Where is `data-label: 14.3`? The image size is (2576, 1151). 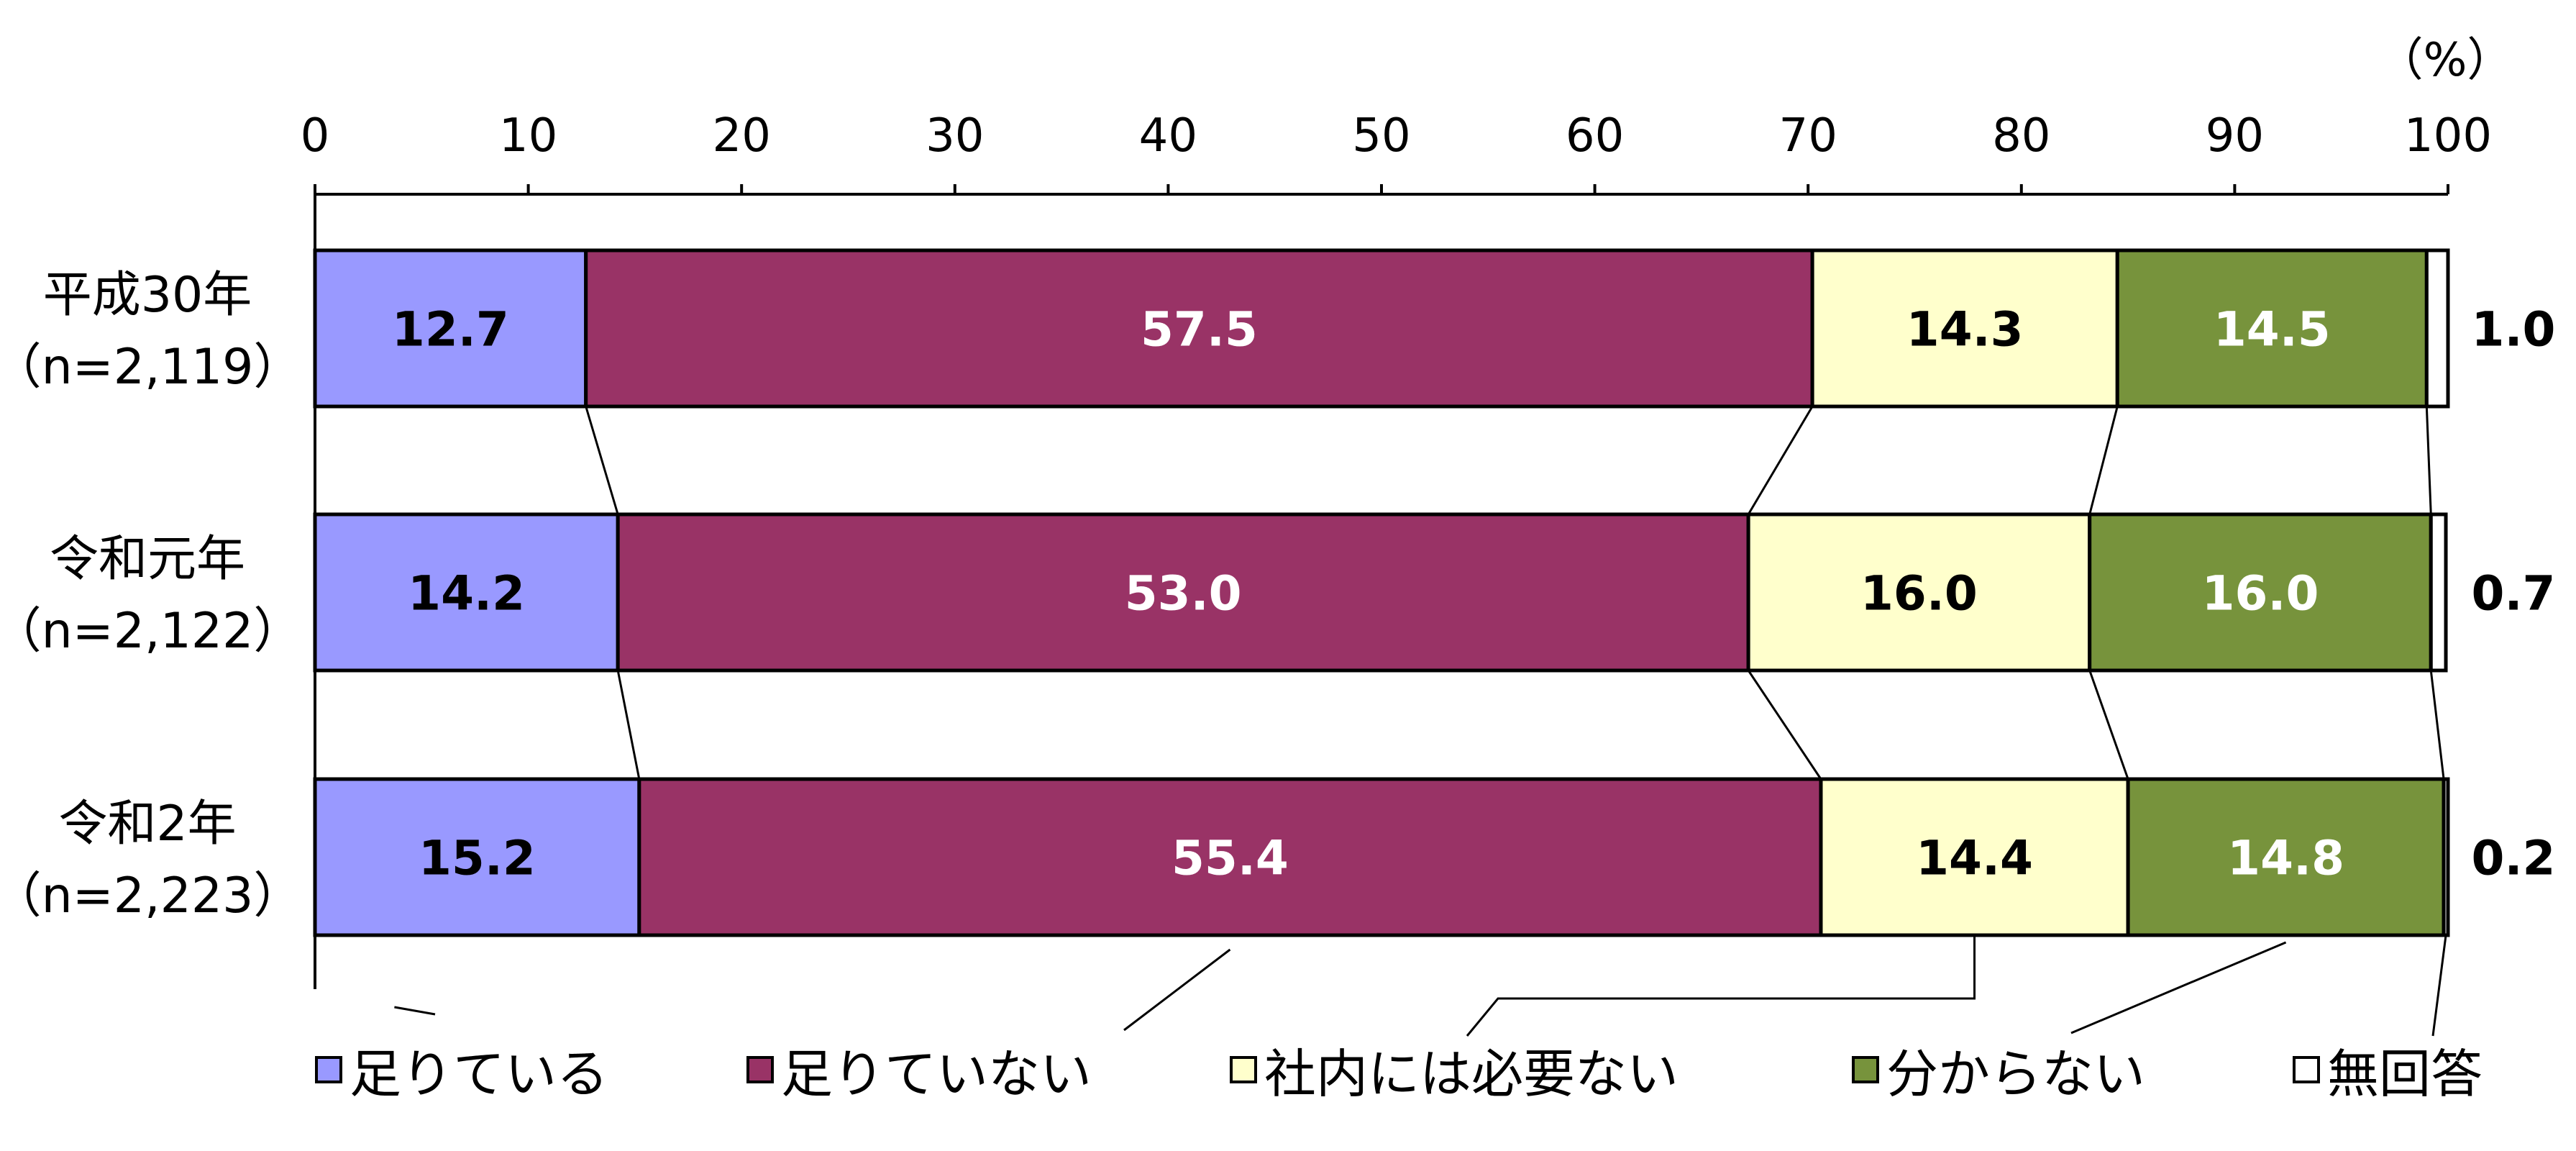
data-label: 14.3 is located at coordinates (1965, 330).